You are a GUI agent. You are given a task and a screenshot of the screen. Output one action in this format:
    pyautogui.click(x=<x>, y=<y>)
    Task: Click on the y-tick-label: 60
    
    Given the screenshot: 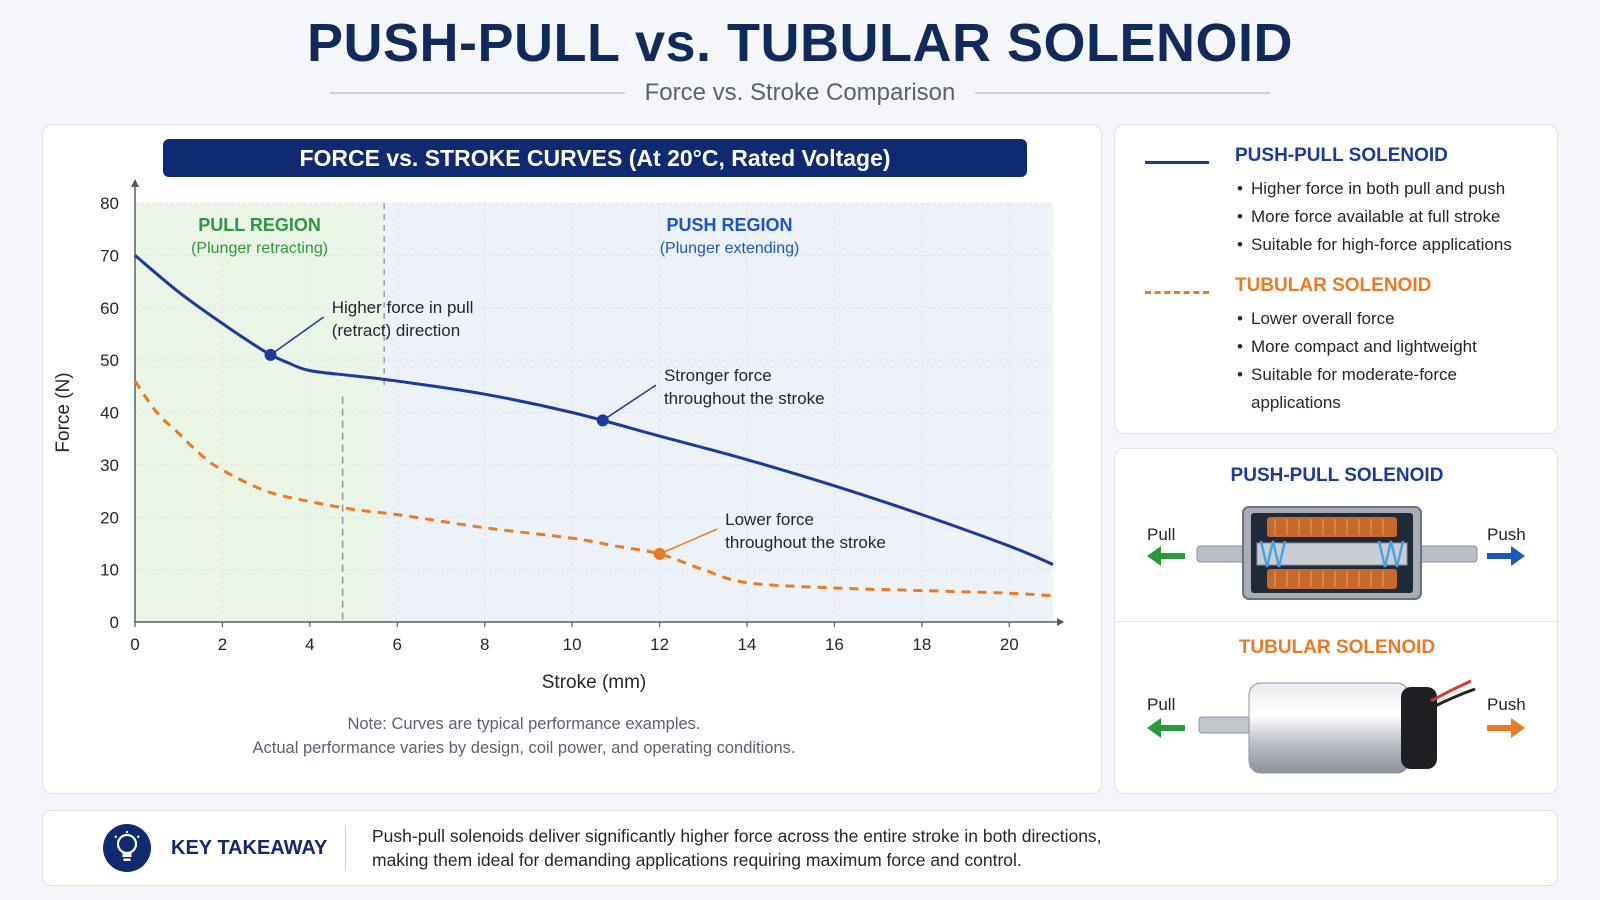 What is the action you would take?
    pyautogui.click(x=109, y=308)
    